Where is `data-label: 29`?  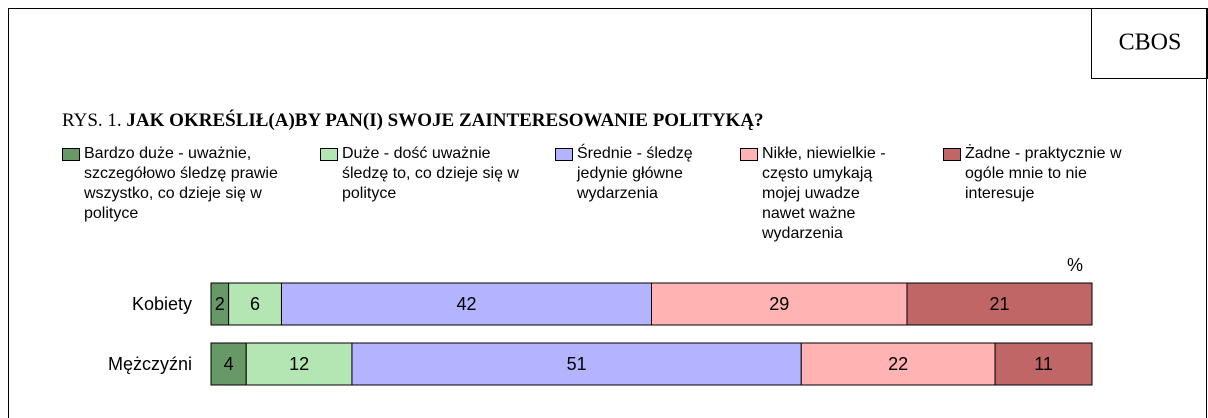 data-label: 29 is located at coordinates (779, 304).